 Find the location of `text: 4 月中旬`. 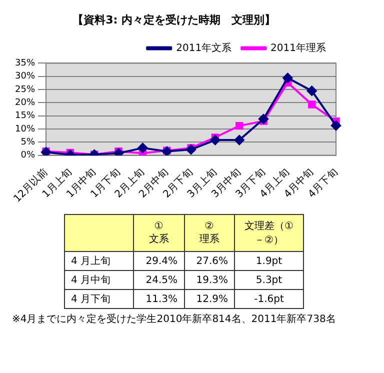

text: 4 月中旬 is located at coordinates (99, 280).